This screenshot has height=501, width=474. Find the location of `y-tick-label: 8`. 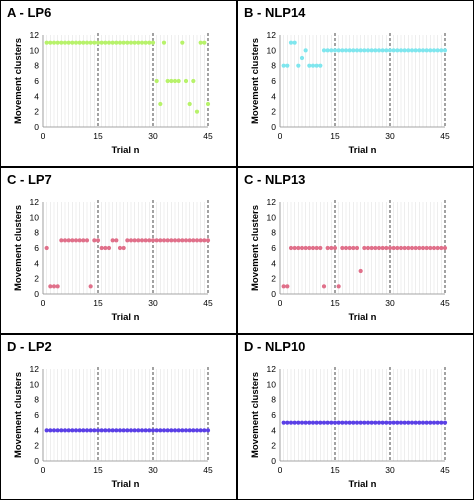

y-tick-label: 8 is located at coordinates (36, 233).